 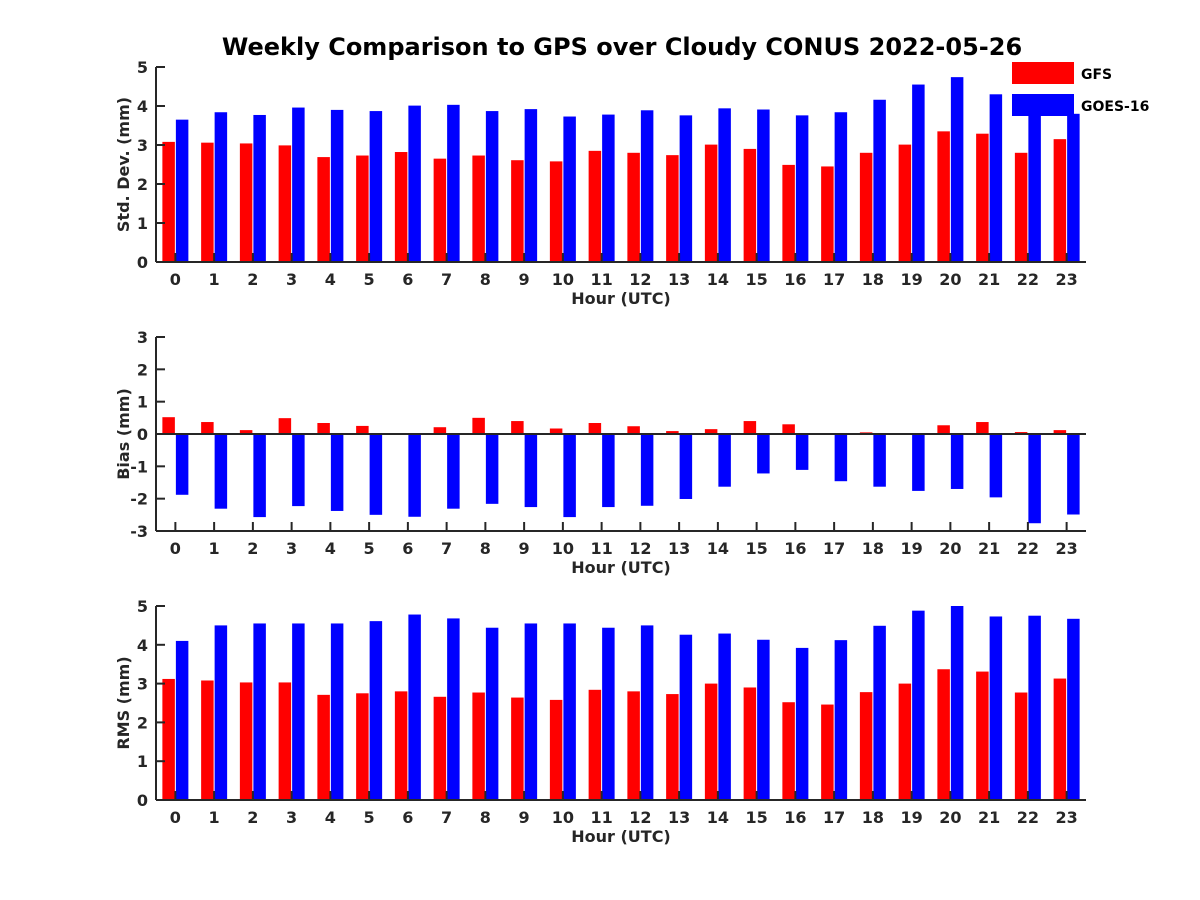 What do you see at coordinates (679, 279) in the screenshot?
I see `x-tick-label: 13` at bounding box center [679, 279].